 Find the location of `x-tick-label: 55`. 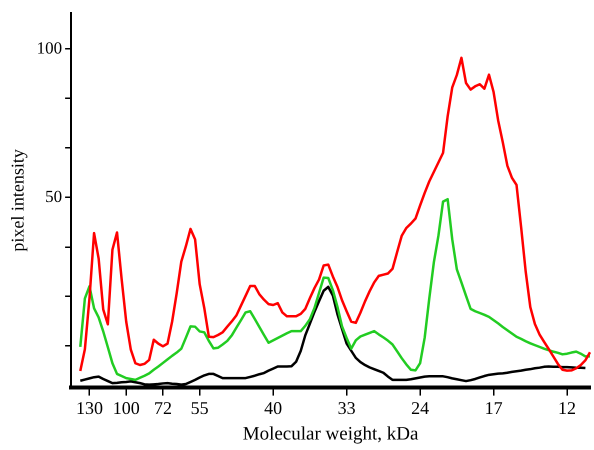

x-tick-label: 55 is located at coordinates (199, 408).